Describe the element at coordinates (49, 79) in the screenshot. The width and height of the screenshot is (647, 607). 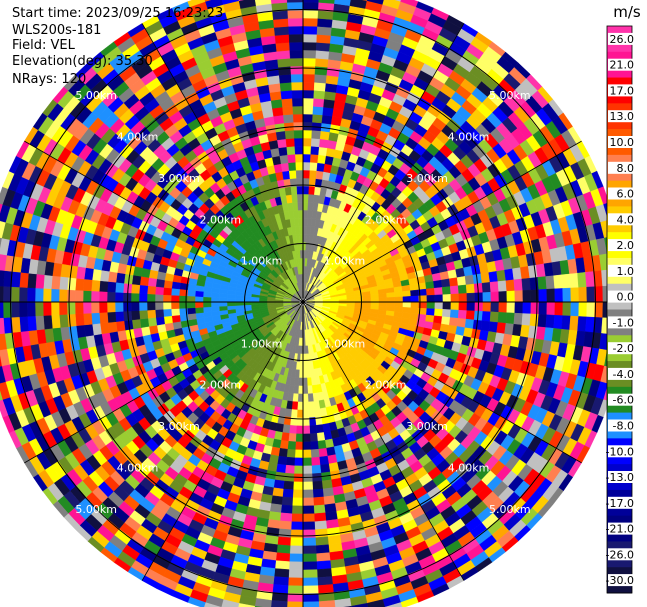
I see `nrays-text: NRays: 120` at that location.